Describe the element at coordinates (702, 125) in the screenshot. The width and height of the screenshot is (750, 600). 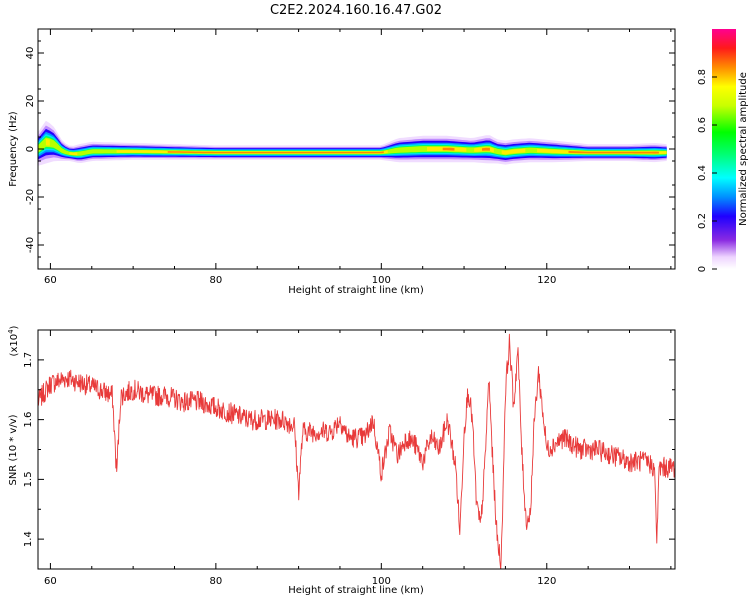
I see `colorbar-tick-label: 0.6` at that location.